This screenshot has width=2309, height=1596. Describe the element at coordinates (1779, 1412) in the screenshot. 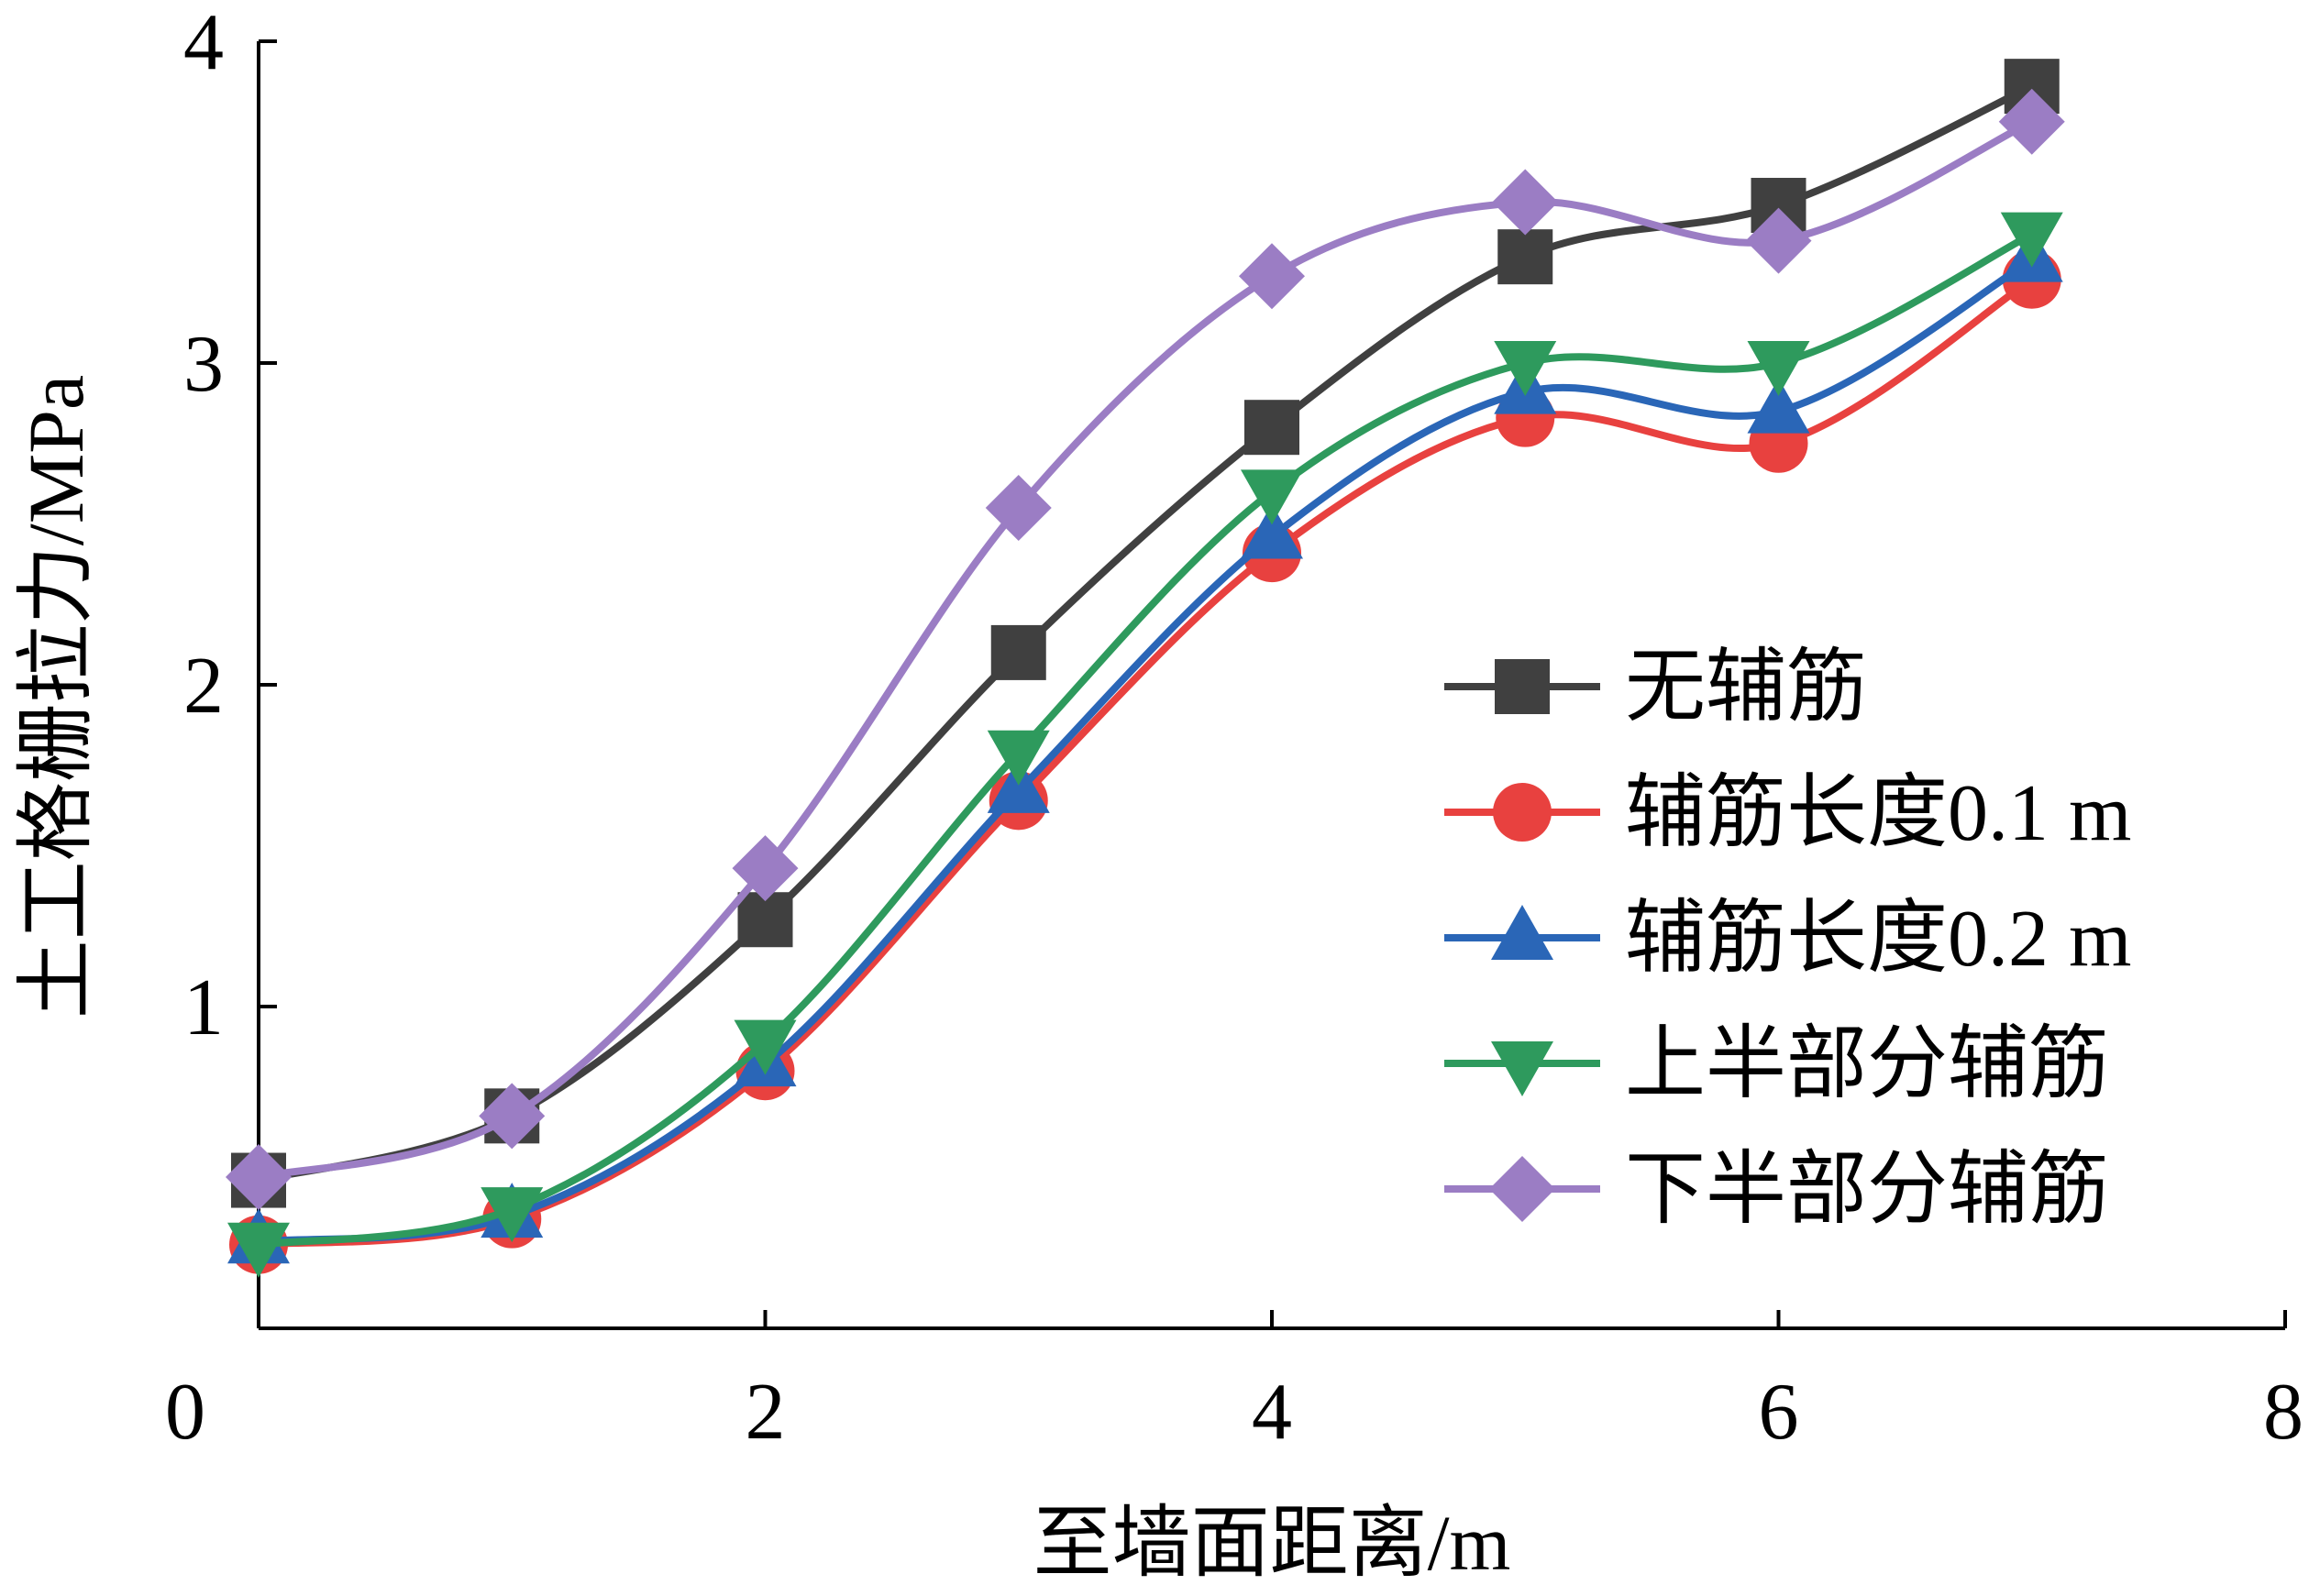

I see `x-tick-label: 6` at that location.